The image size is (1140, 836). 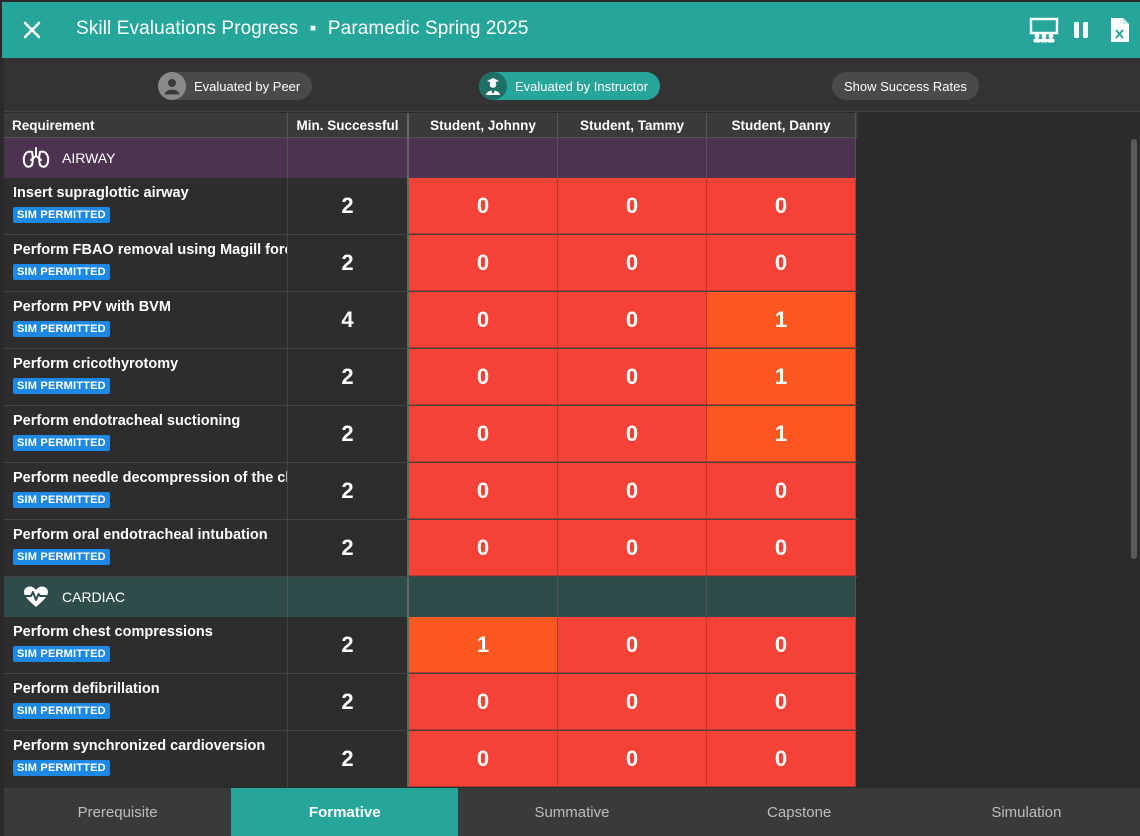 What do you see at coordinates (146, 377) in the screenshot?
I see `requirement-cell: Perform cricothyrotomy SIM PERMITTED` at bounding box center [146, 377].